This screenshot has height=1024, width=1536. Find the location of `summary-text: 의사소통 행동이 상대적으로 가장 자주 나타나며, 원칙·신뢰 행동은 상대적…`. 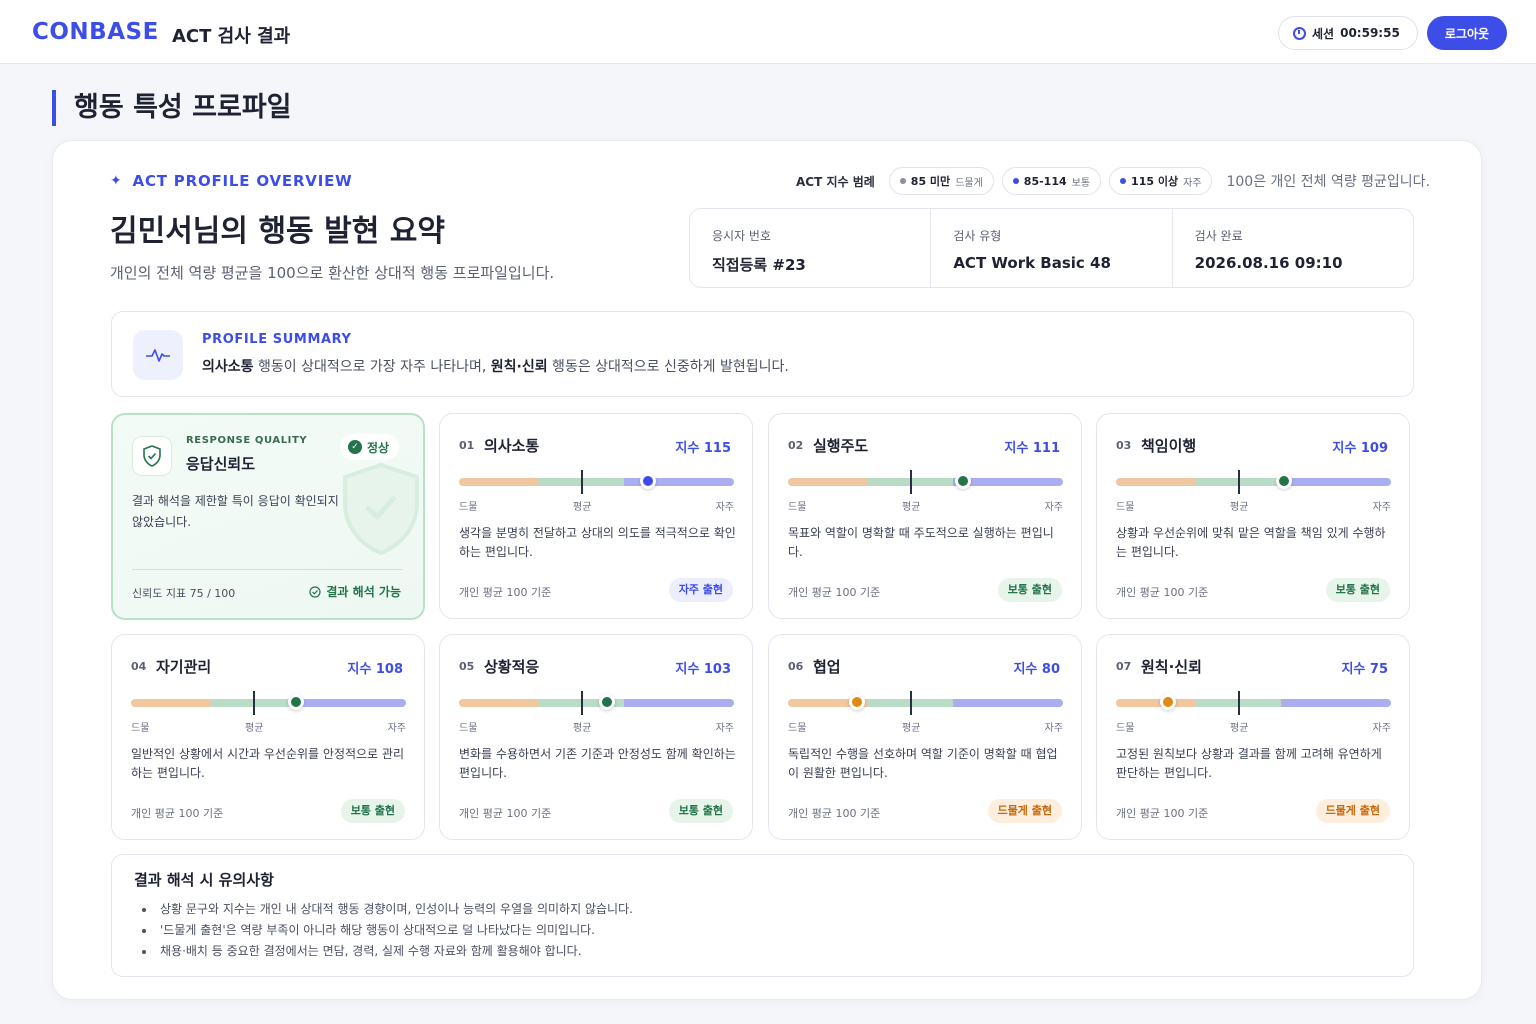

summary-text: 의사소통 행동이 상대적으로 가장 자주 나타나며, 원칙·신뢰 행동은 상대적… is located at coordinates (495, 366).